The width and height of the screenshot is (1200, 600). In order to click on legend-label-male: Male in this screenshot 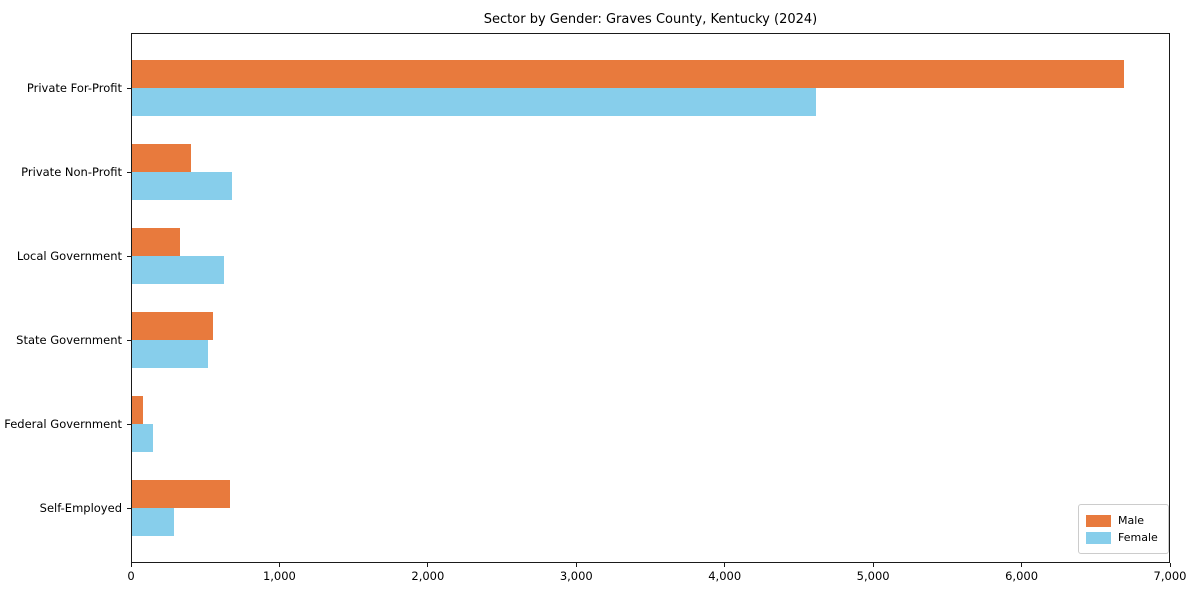, I will do `click(1131, 520)`.